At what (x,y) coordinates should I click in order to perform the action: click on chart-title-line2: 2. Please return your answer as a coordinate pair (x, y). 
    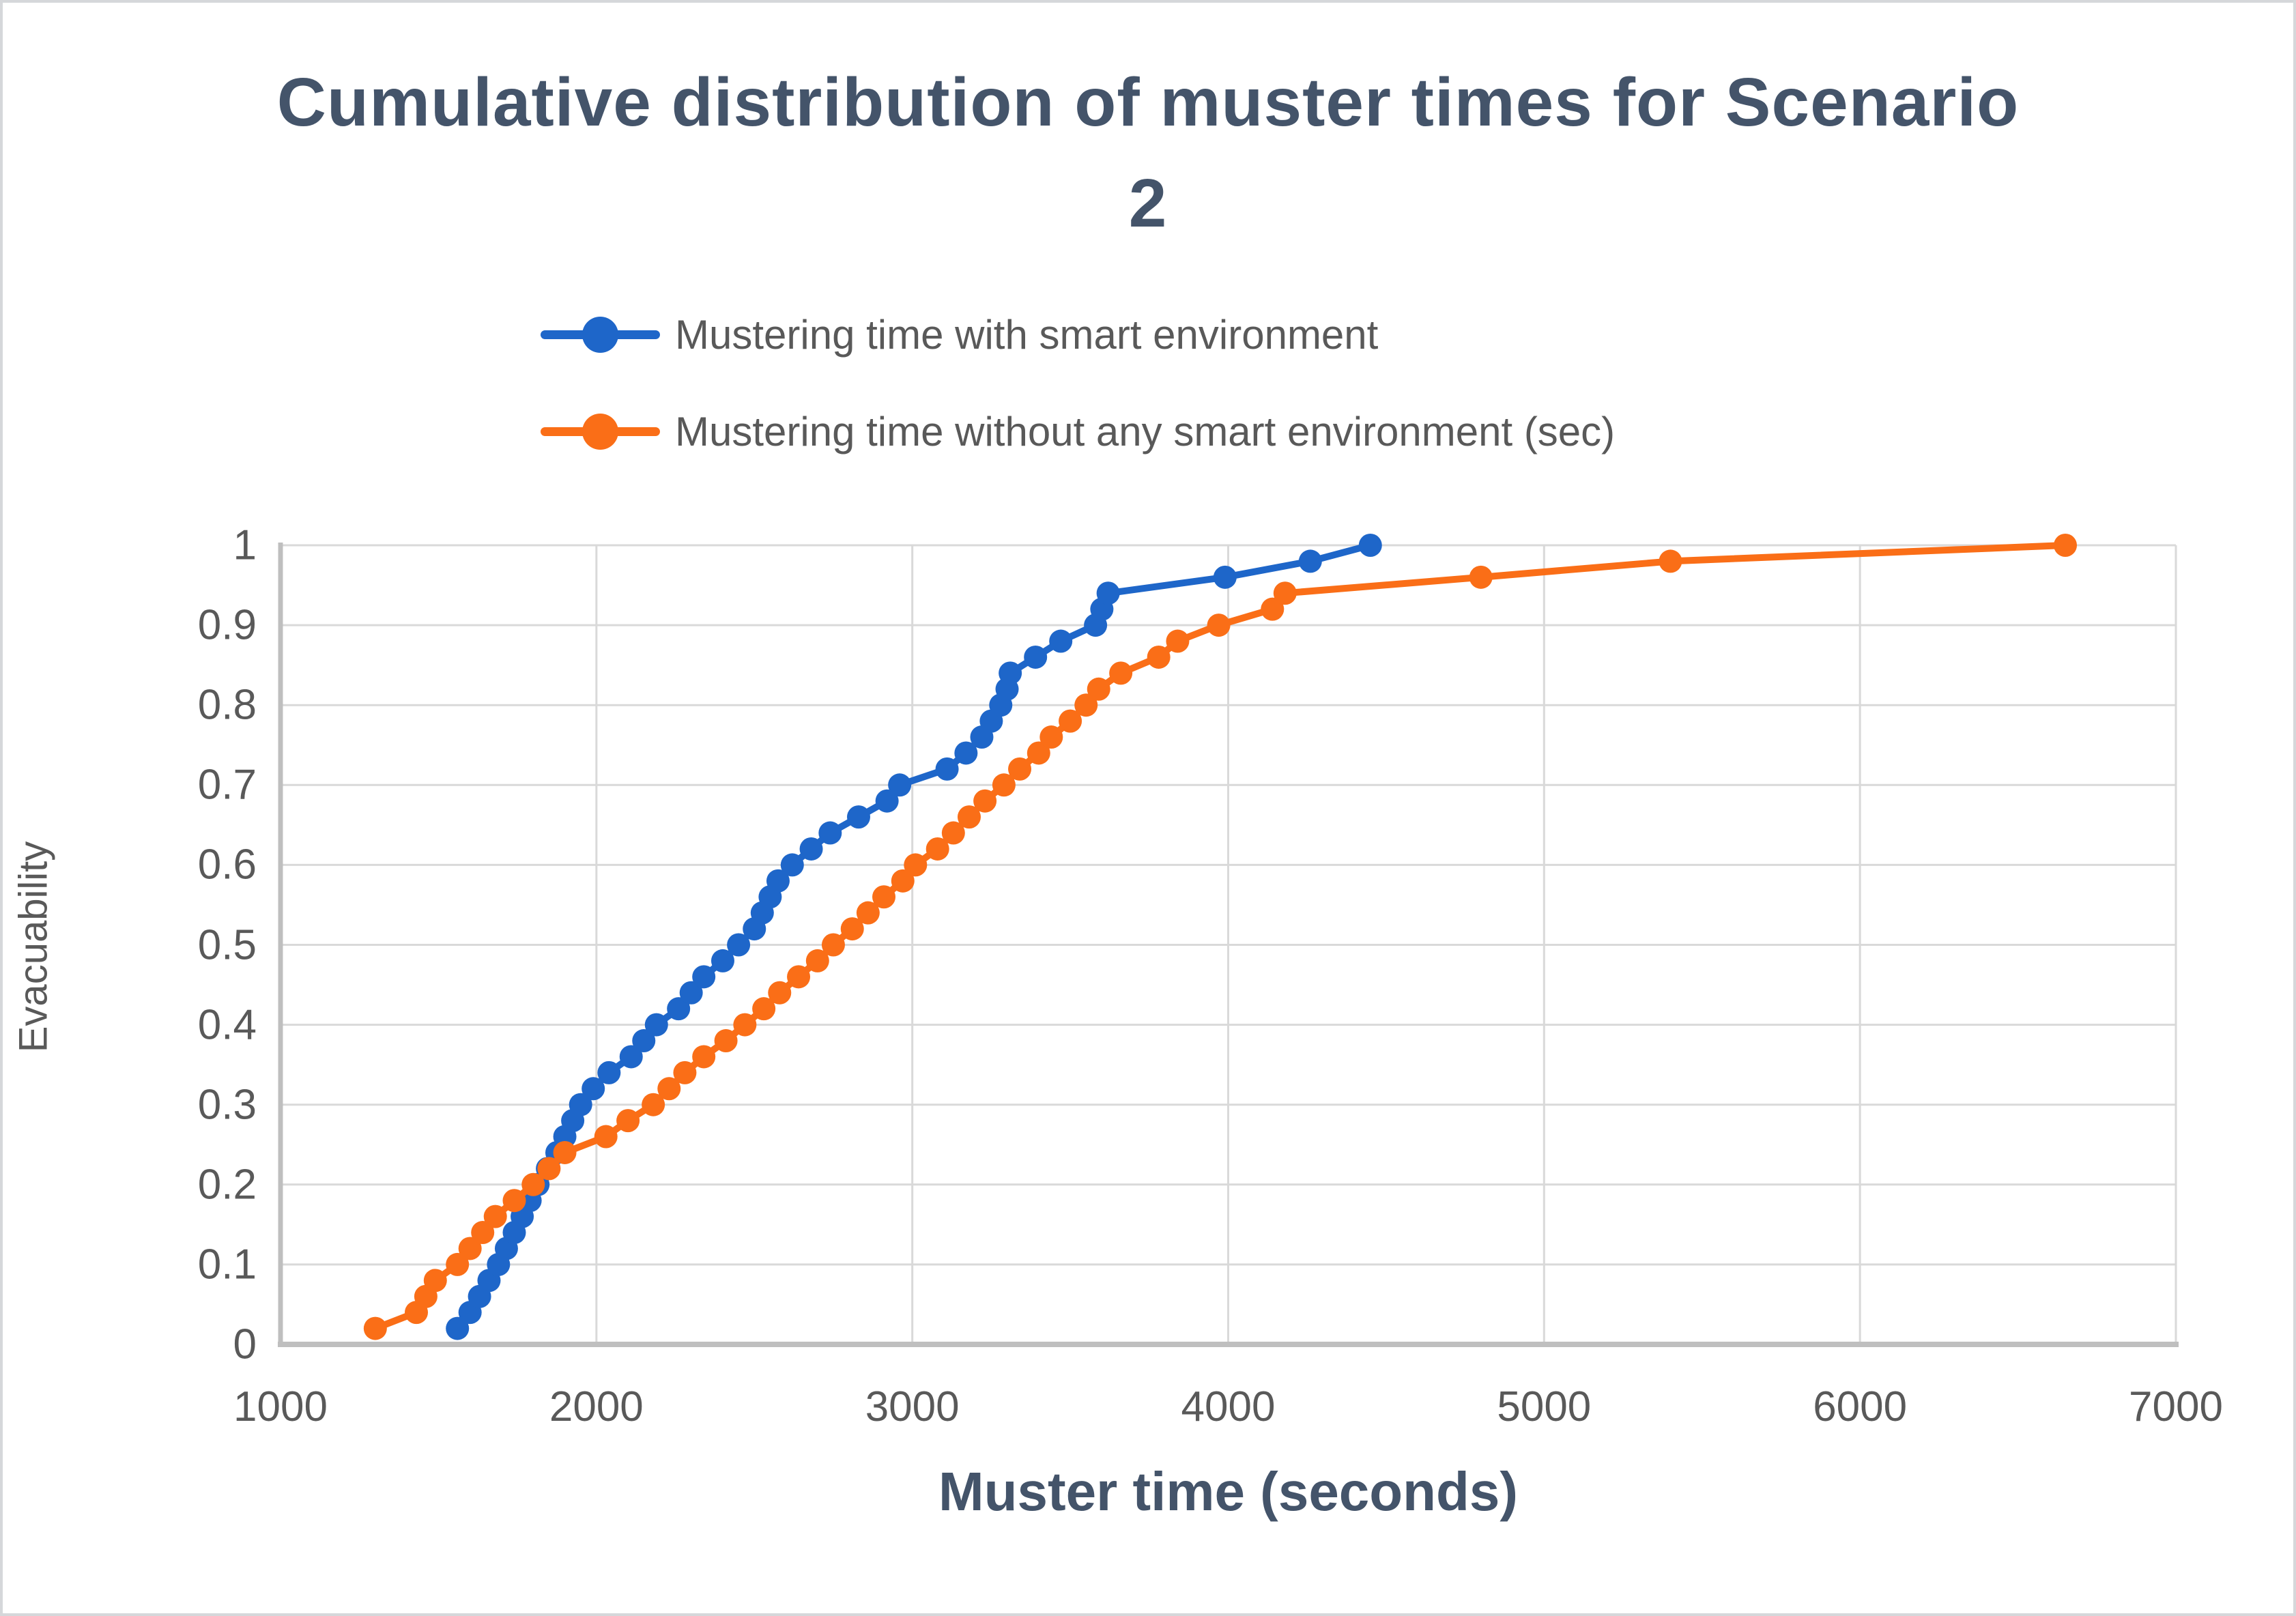
    Looking at the image, I should click on (1148, 203).